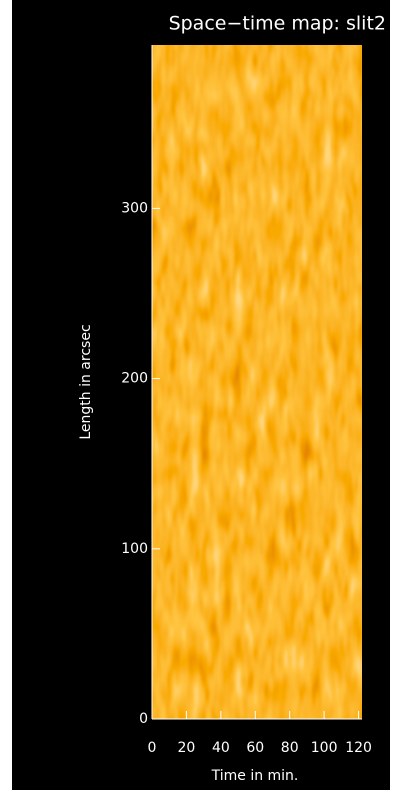 The width and height of the screenshot is (402, 801). Describe the element at coordinates (134, 549) in the screenshot. I see `y-tick-label: 100` at that location.